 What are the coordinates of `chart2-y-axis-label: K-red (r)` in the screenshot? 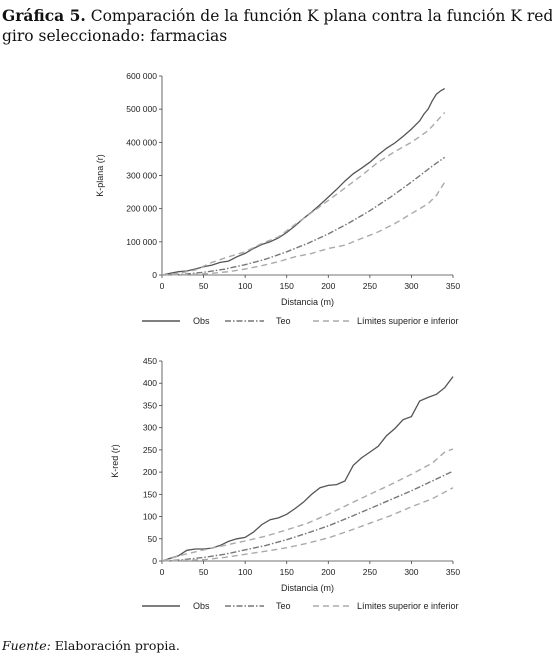 It's located at (115, 461).